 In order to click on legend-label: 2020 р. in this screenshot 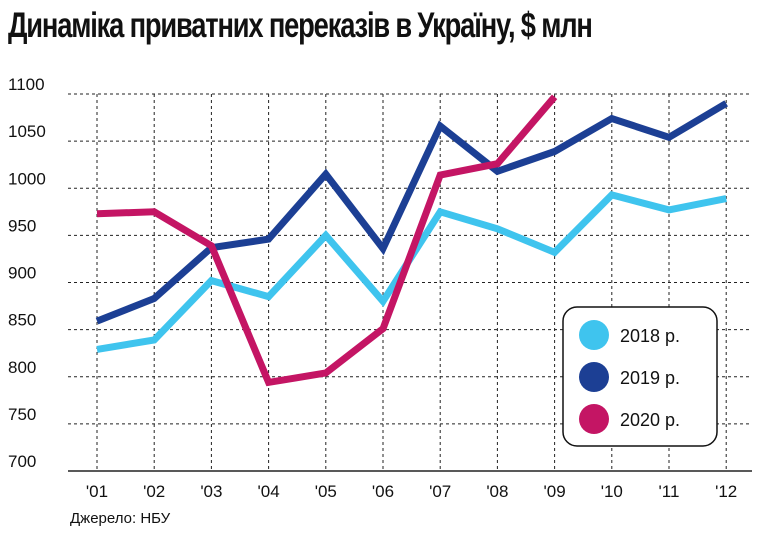, I will do `click(650, 420)`.